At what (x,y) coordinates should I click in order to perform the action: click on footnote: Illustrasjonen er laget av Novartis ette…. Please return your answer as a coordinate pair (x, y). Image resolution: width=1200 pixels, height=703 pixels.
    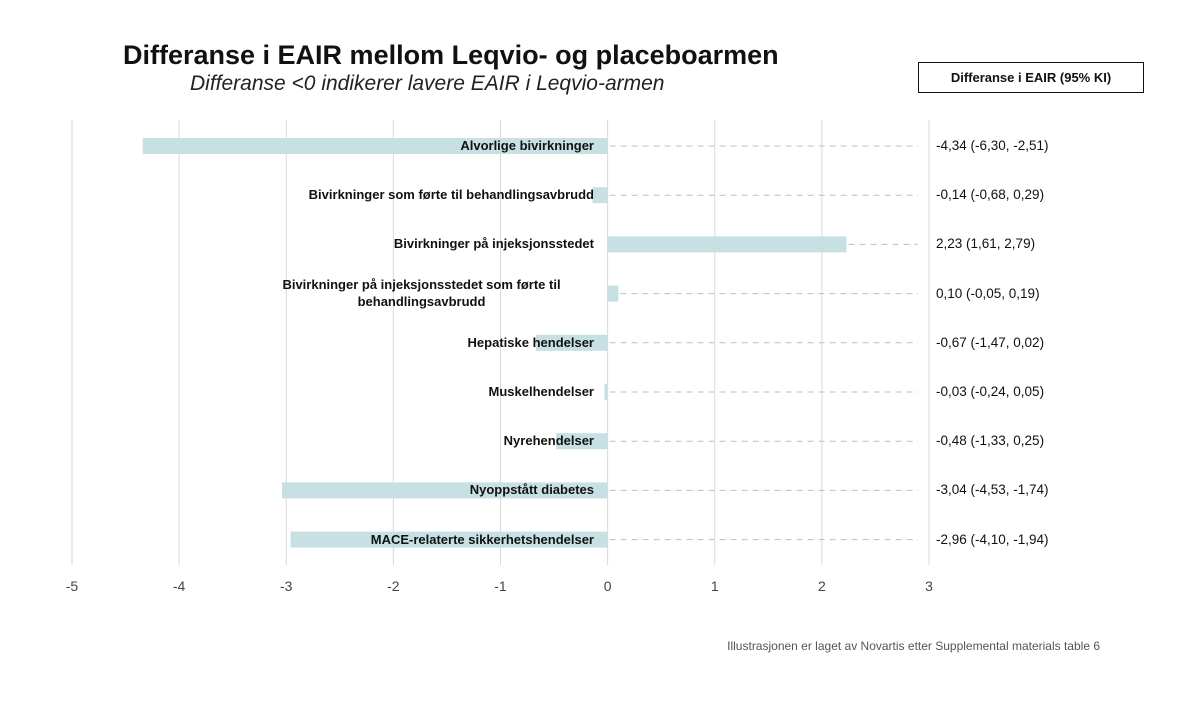
    Looking at the image, I should click on (913, 646).